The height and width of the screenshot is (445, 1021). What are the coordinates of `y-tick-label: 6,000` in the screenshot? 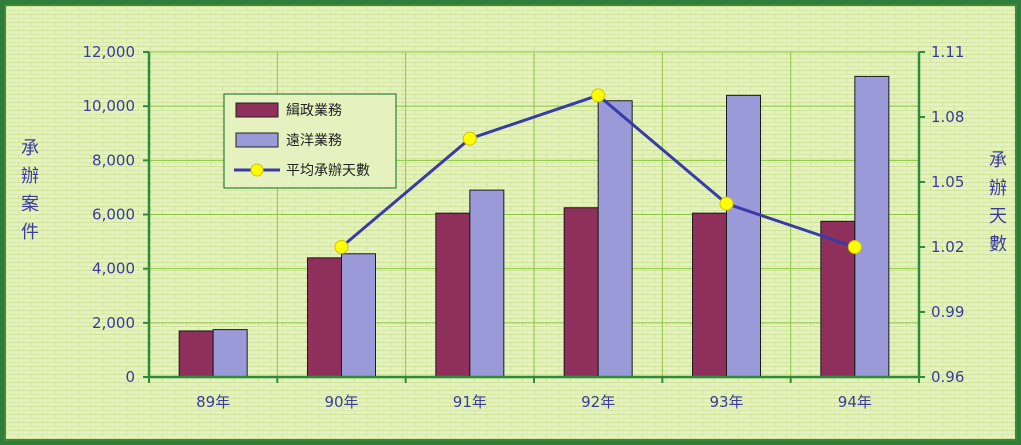 It's located at (113, 215).